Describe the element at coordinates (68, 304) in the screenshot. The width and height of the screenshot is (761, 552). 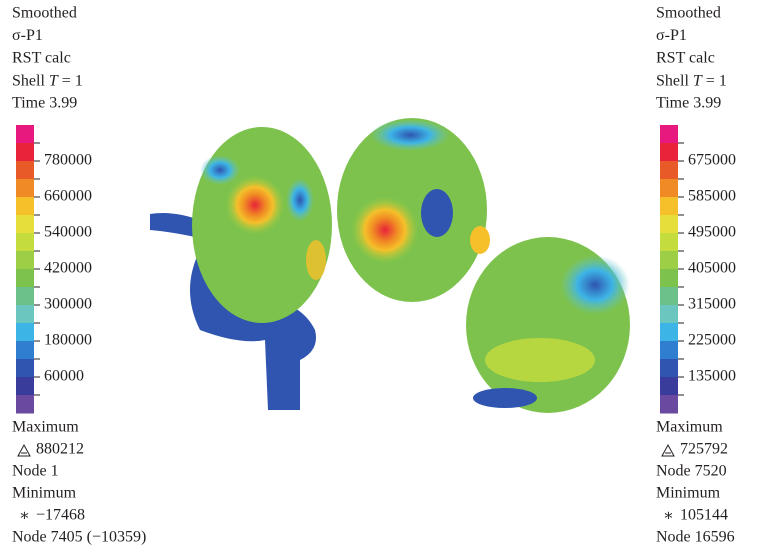
I see `colorbar-label: 300000` at that location.